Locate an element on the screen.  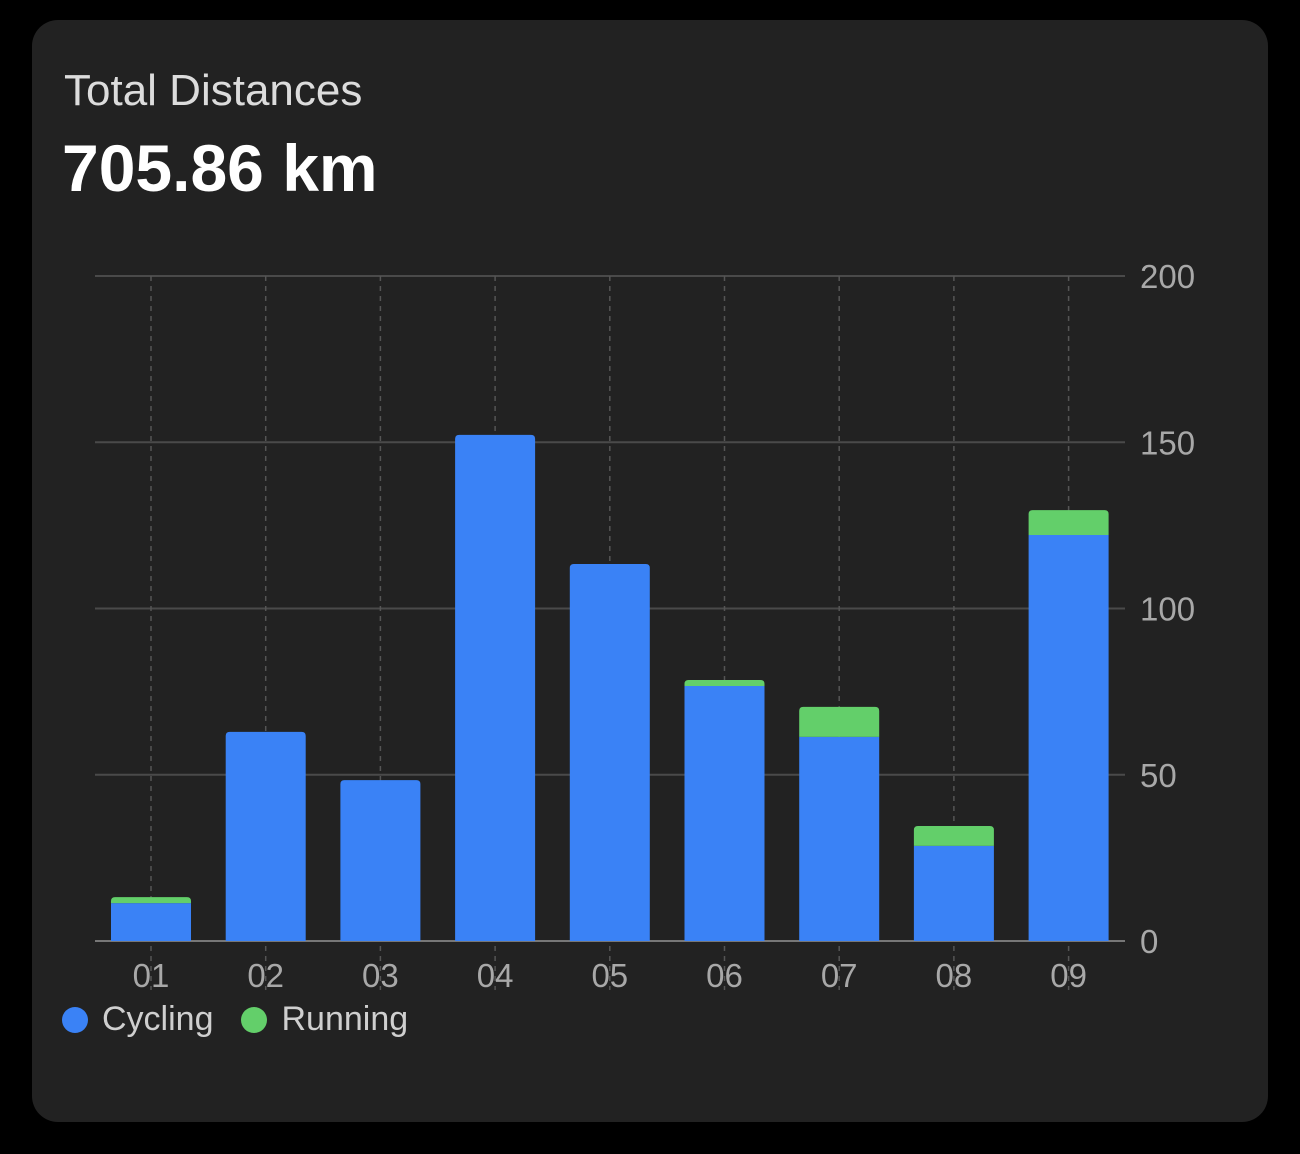
legend-item-cycling: Cycling is located at coordinates (137, 1019).